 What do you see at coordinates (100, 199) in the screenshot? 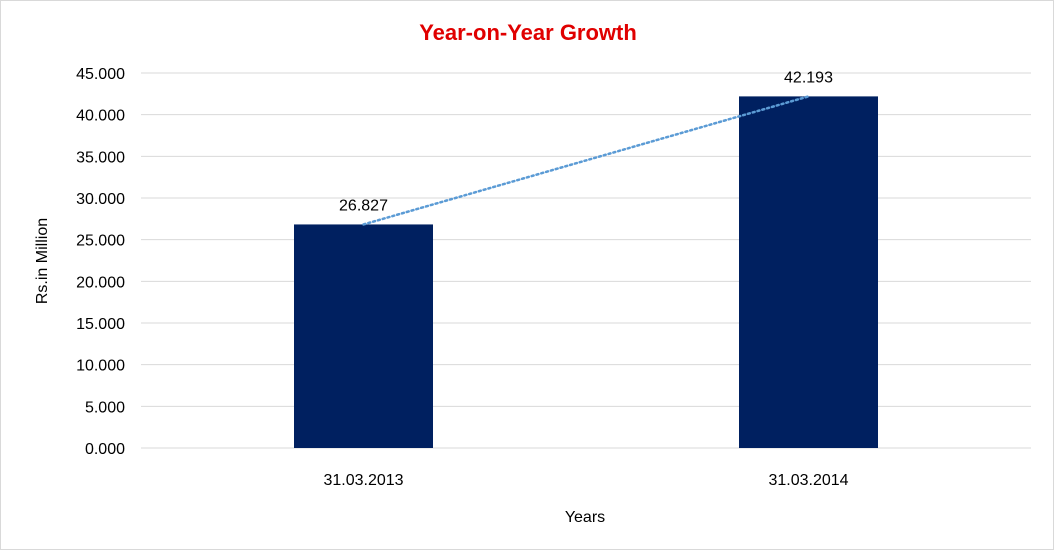
I see `y-tick-label: 30.000` at bounding box center [100, 199].